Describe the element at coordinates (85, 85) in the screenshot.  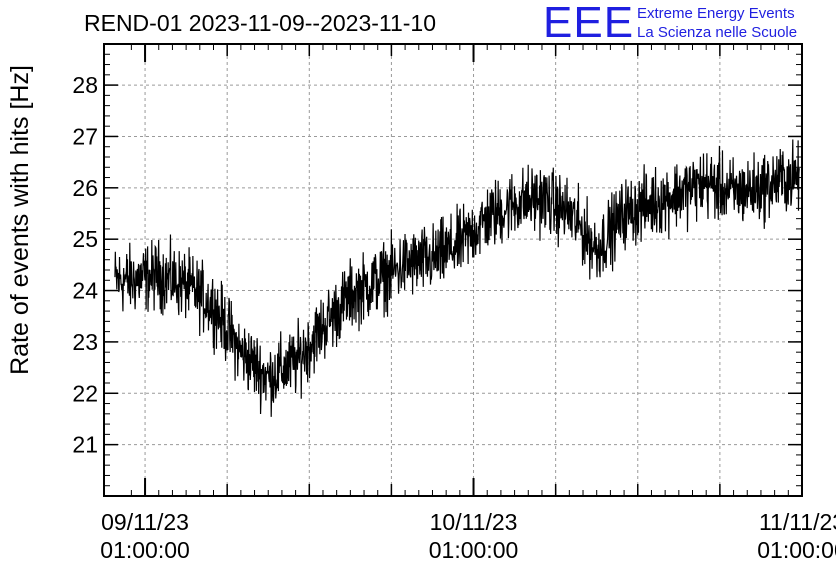
I see `y-tick-label: 28` at that location.